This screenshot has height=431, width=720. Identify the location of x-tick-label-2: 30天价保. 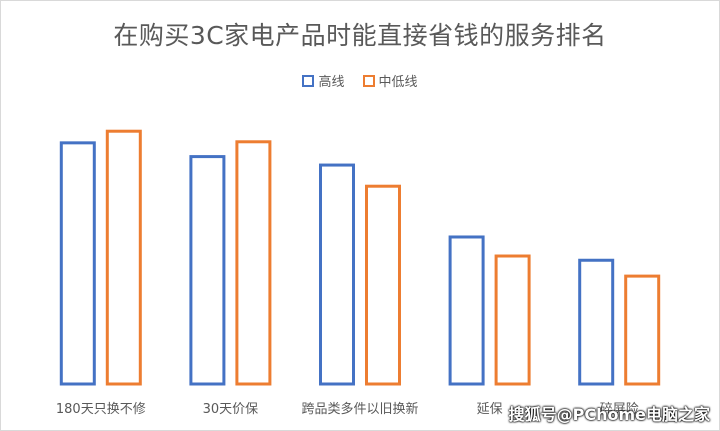
(231, 409).